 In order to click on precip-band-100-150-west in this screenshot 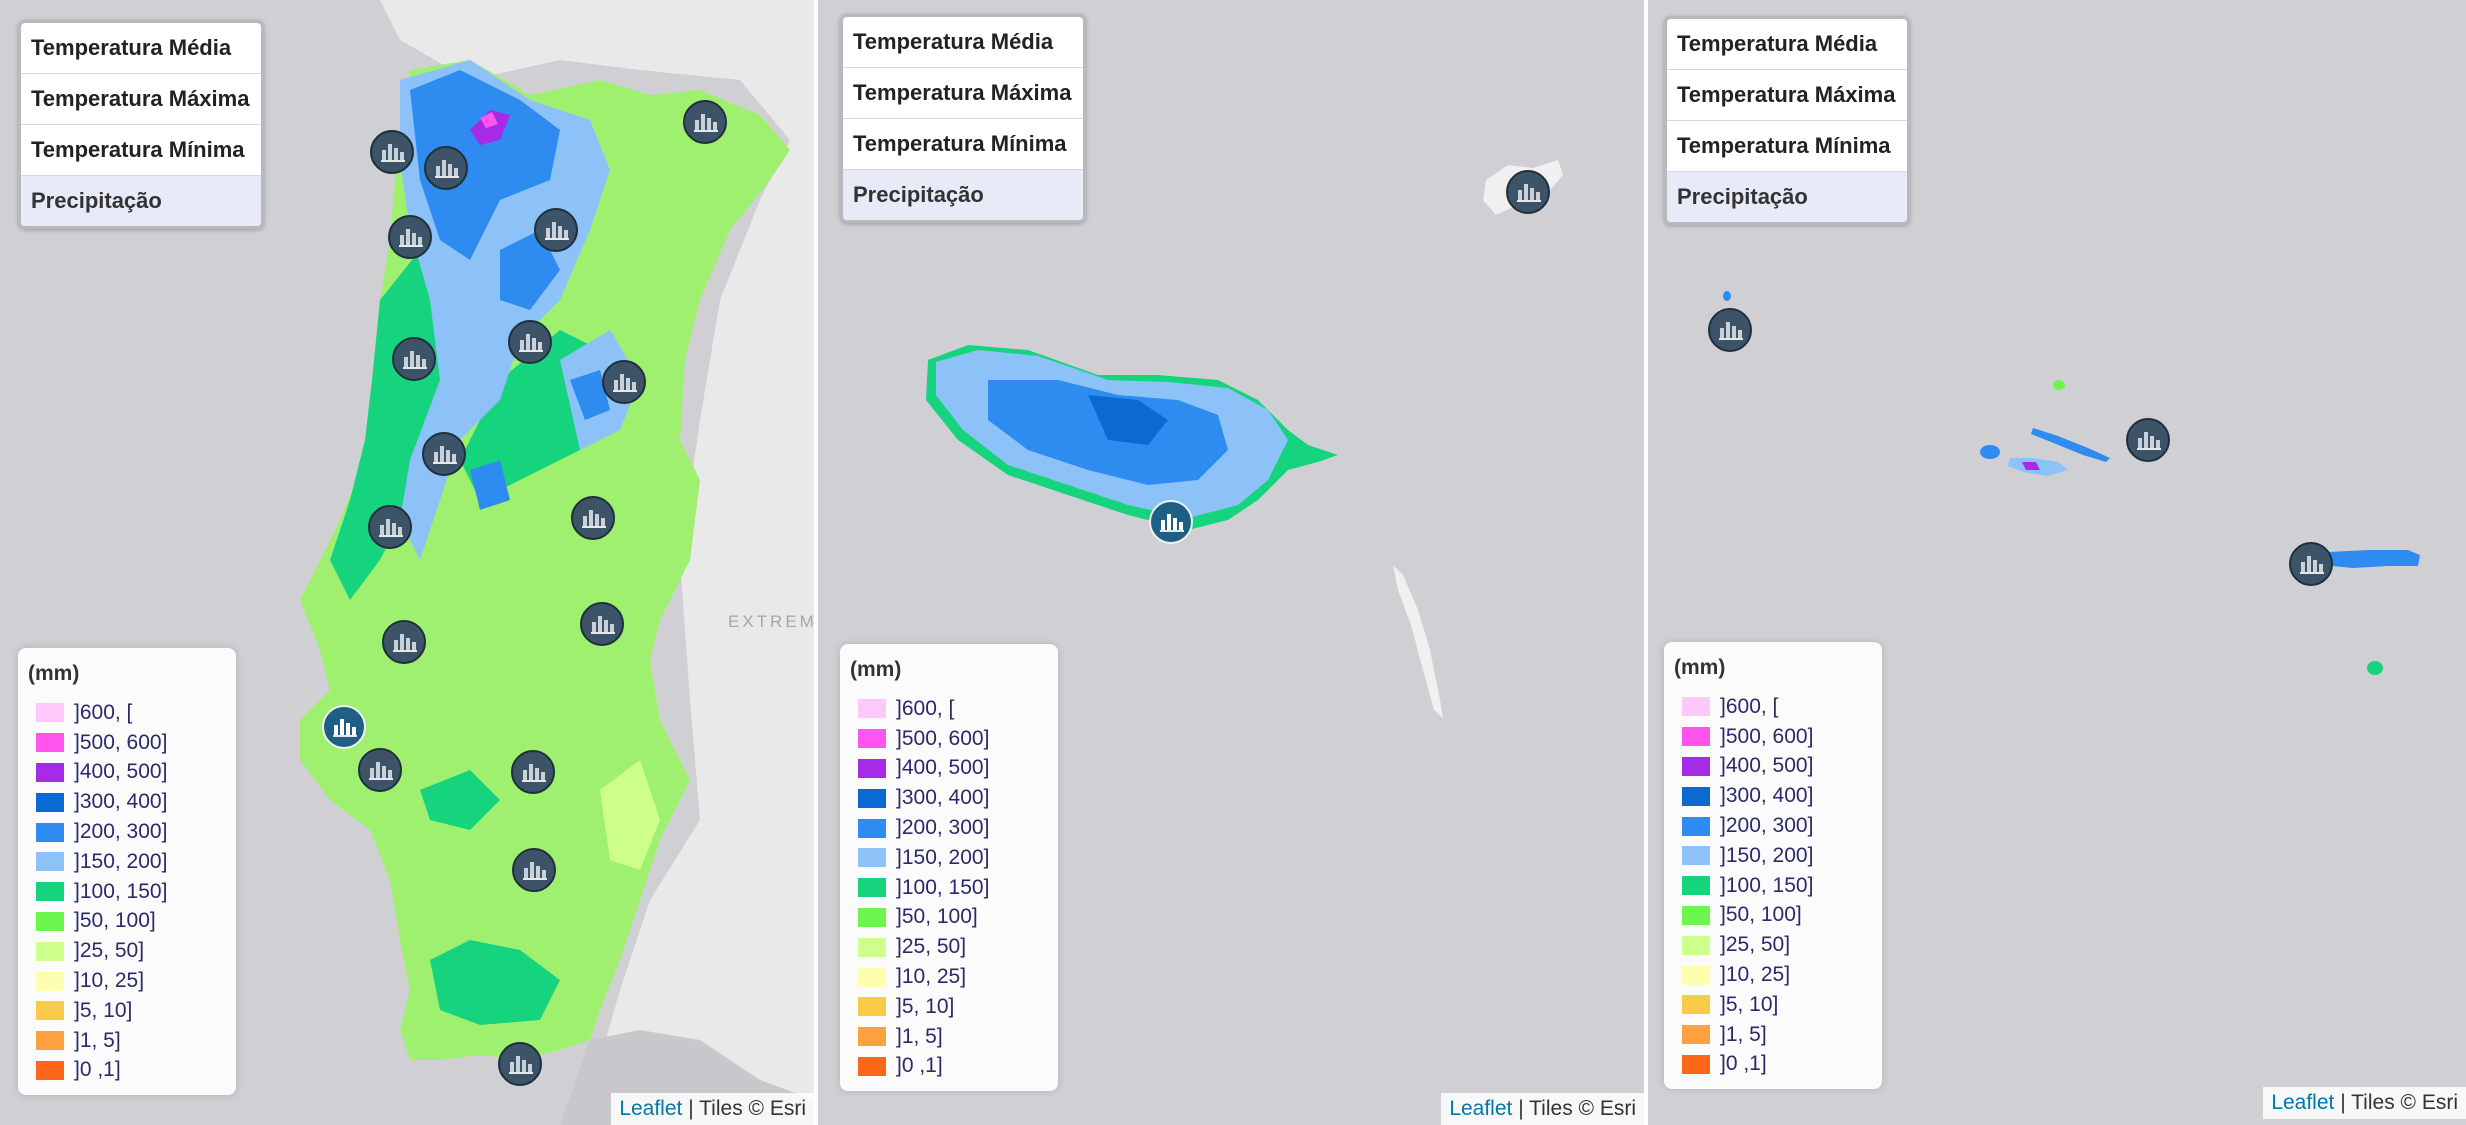, I will do `click(395, 425)`.